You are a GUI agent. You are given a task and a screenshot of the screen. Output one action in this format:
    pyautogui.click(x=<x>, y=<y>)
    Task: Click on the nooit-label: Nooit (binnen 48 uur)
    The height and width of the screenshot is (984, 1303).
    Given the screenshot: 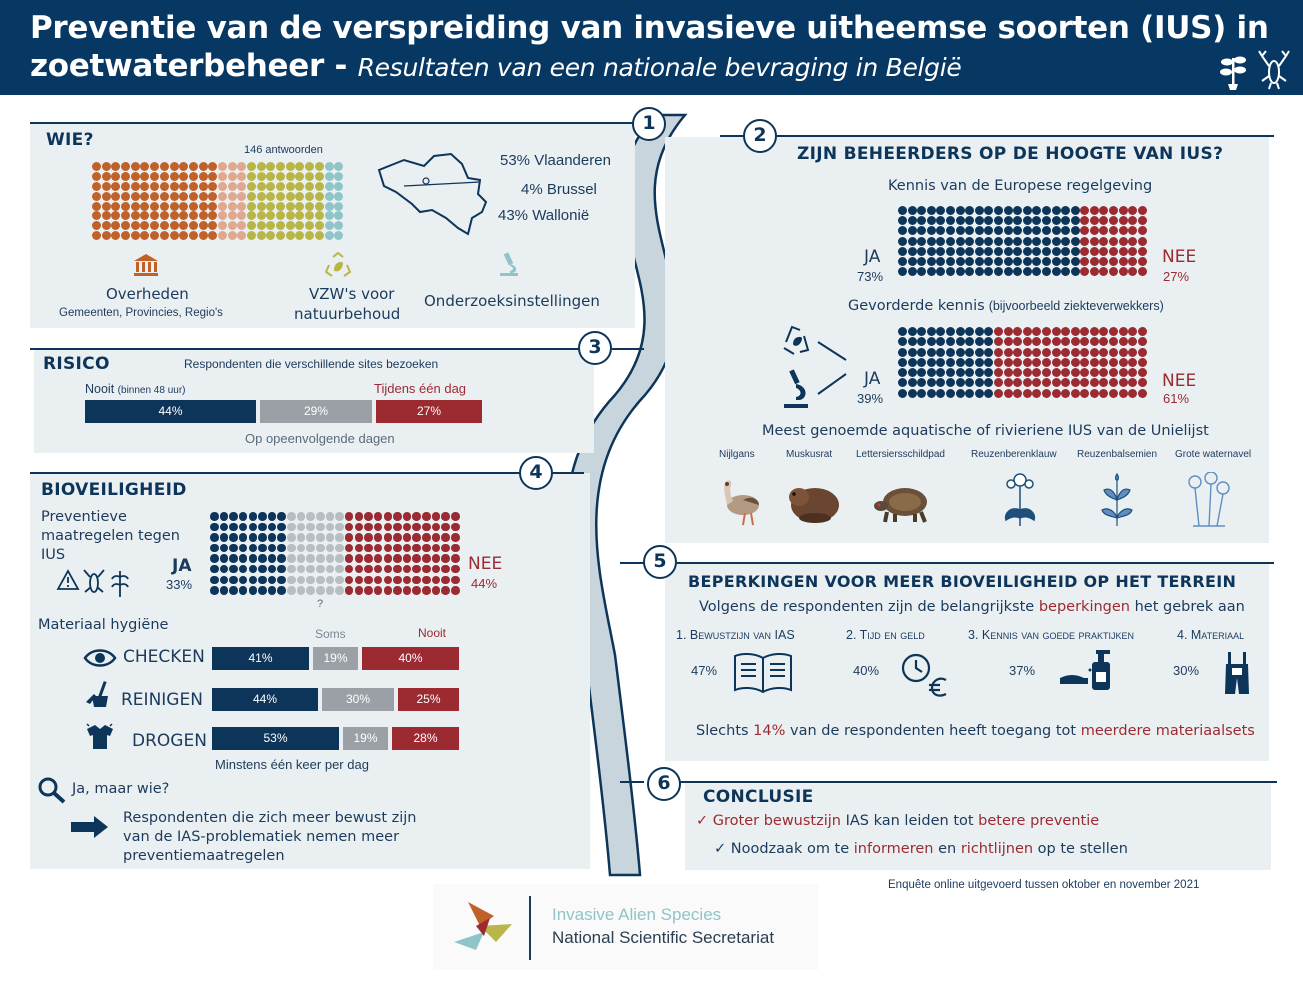 What is the action you would take?
    pyautogui.click(x=135, y=389)
    